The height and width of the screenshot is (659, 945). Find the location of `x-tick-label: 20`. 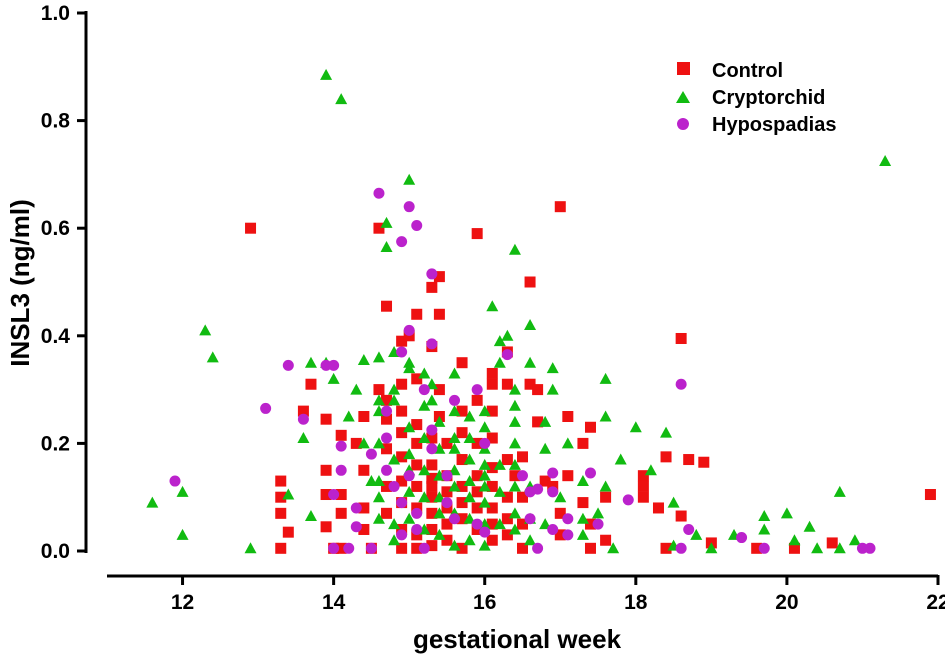

x-tick-label: 20 is located at coordinates (786, 602).